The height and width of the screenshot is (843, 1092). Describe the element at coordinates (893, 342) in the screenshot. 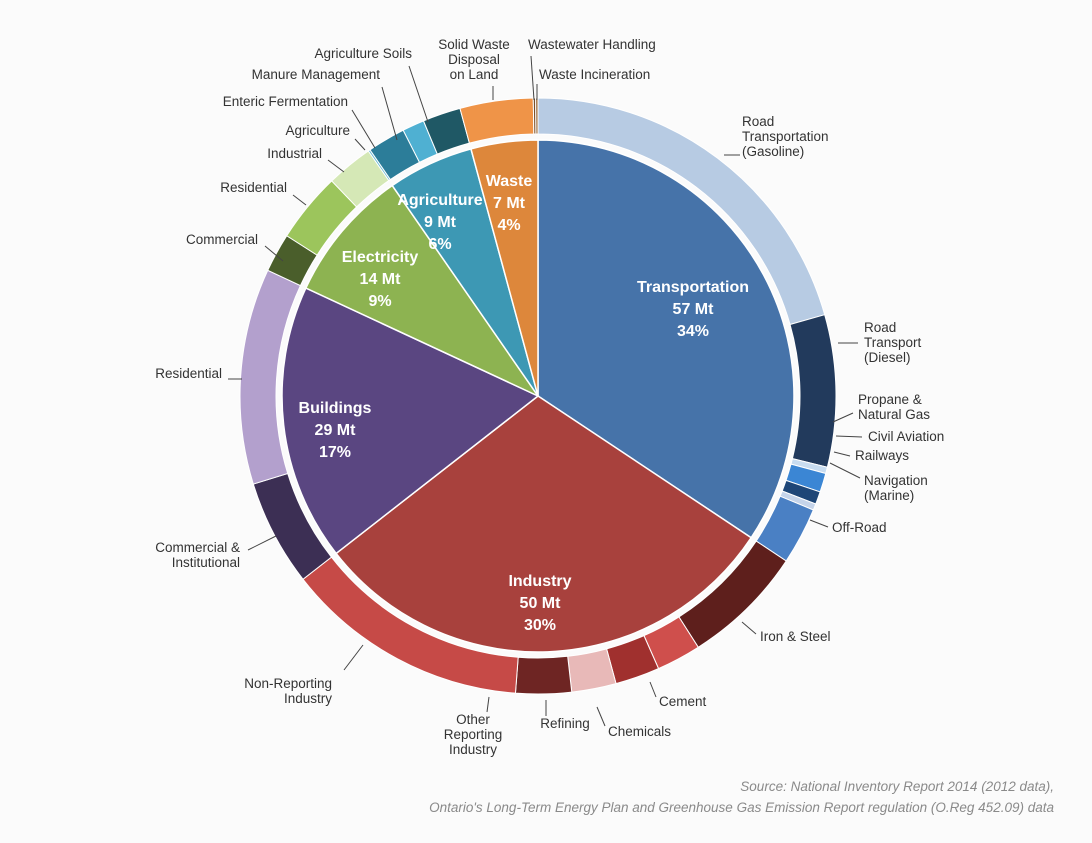

I see `subsector-label-road-transport-diesel: Road Transport (Diesel)` at that location.